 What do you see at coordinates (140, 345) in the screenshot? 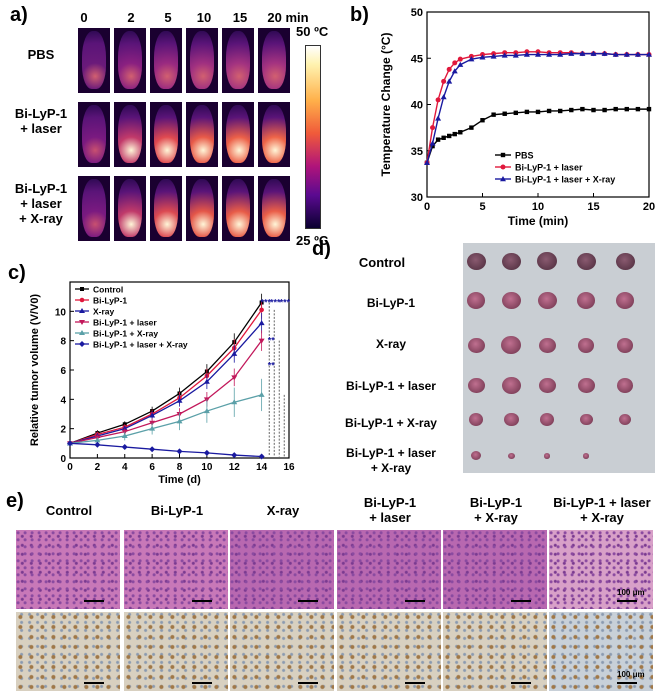
I see `legend-label: Bi-LyP-1 + laser + X-ray` at bounding box center [140, 345].